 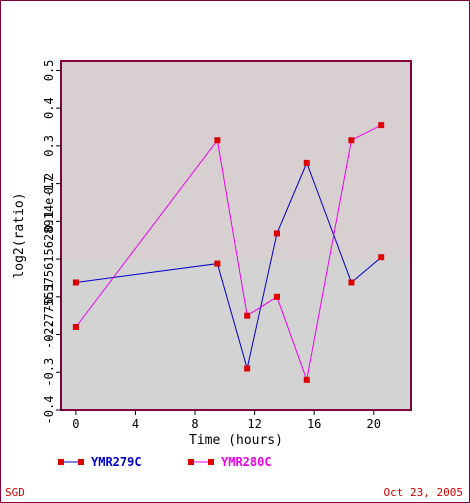 What do you see at coordinates (49, 184) in the screenshot?
I see `y-tick-label: 0.2` at bounding box center [49, 184].